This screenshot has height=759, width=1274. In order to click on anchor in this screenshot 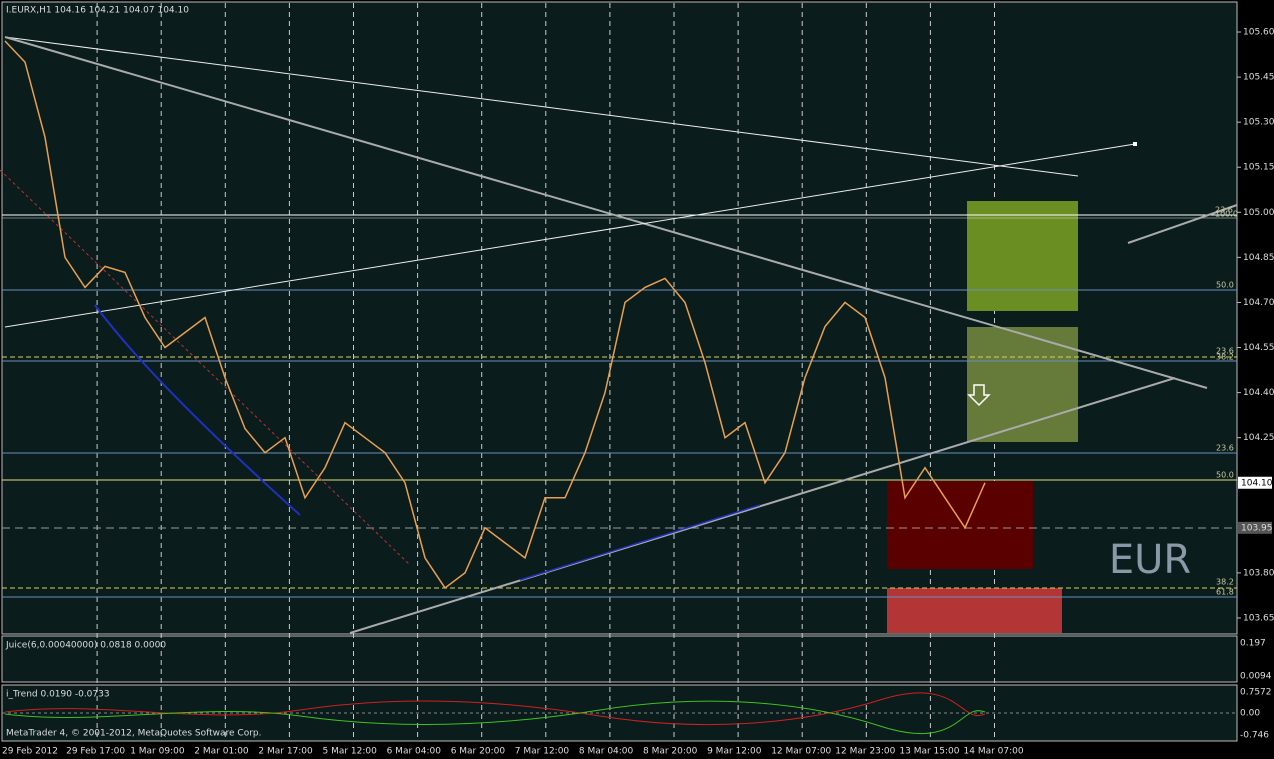, I will do `click(1135, 144)`.